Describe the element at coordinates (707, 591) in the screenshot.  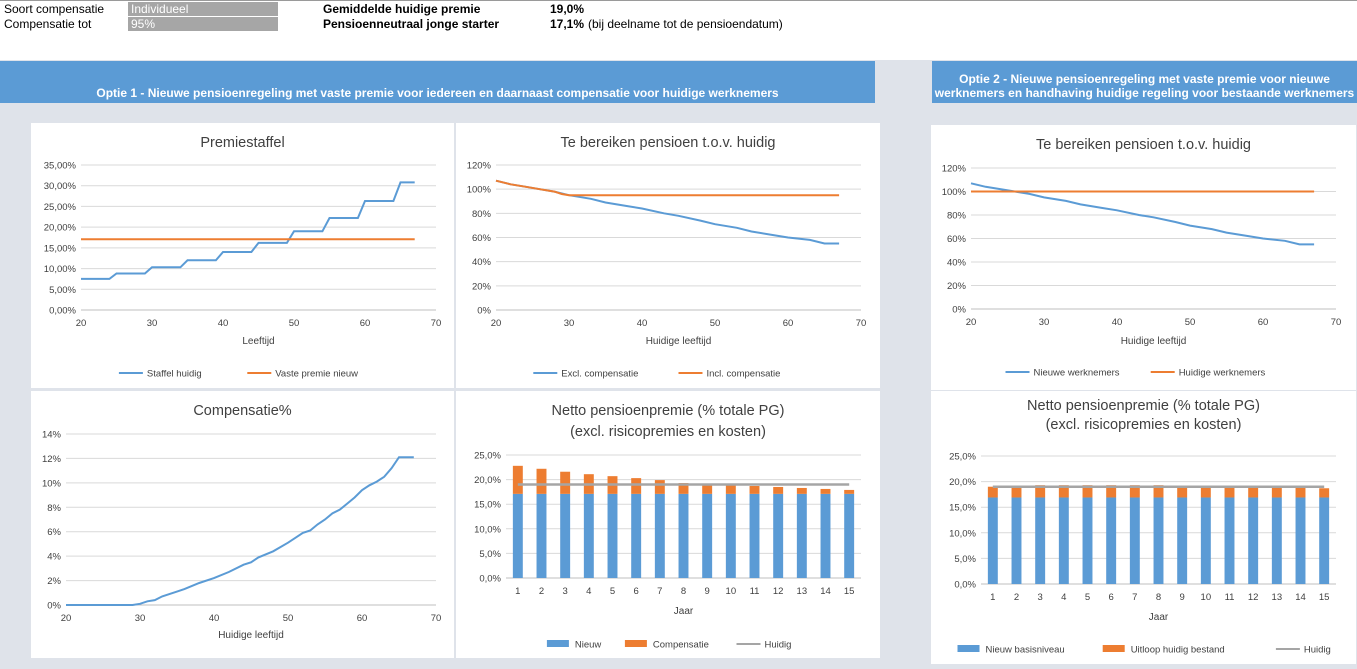
I see `x-tick-label: 9` at that location.